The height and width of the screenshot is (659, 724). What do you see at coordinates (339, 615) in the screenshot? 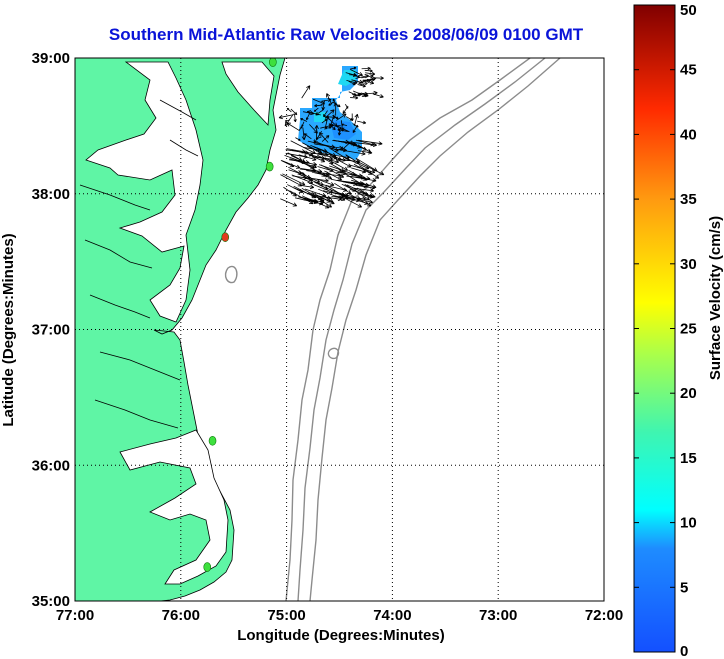
I see `x-tick-labels: 77:00 76:00 75:00 74:00 73:00 72:00` at bounding box center [339, 615].